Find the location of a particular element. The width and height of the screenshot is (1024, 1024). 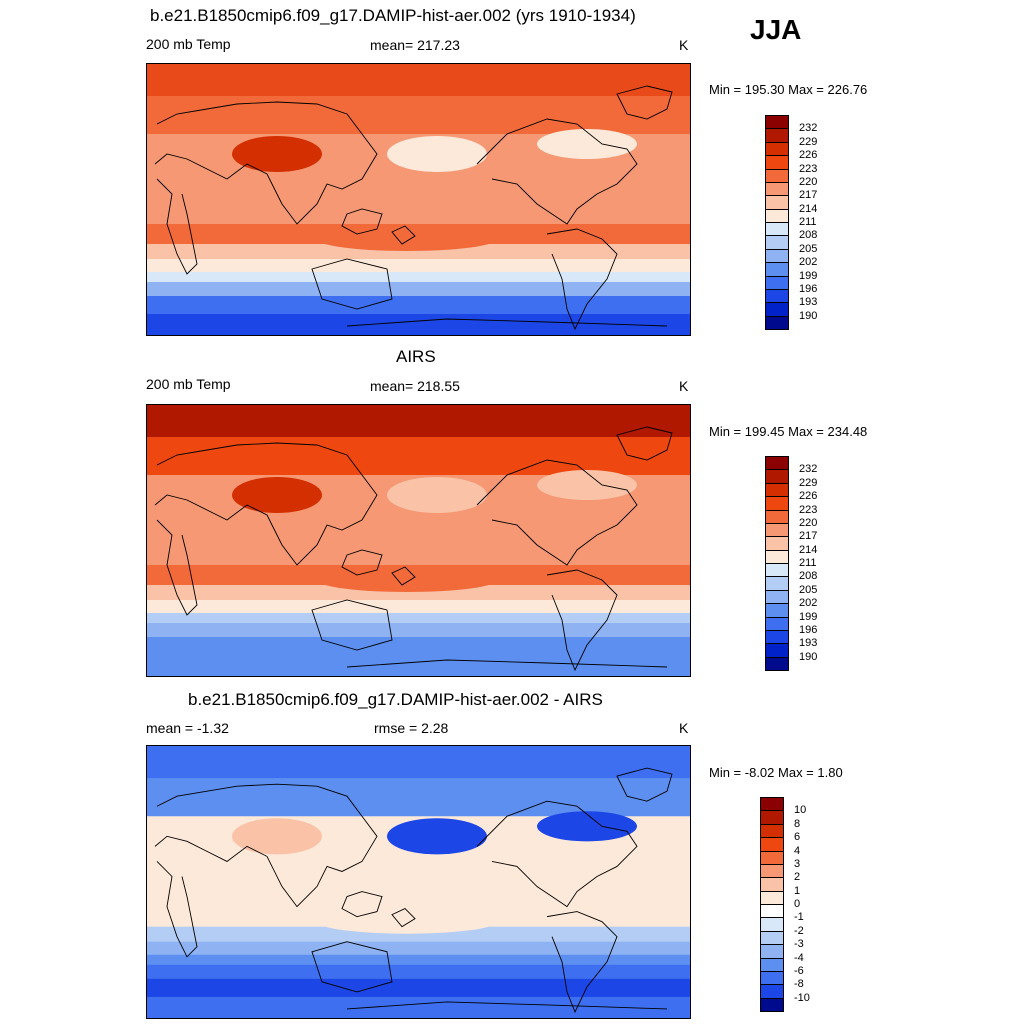

panel-1-left-label: 200 mb Temp is located at coordinates (188, 44).